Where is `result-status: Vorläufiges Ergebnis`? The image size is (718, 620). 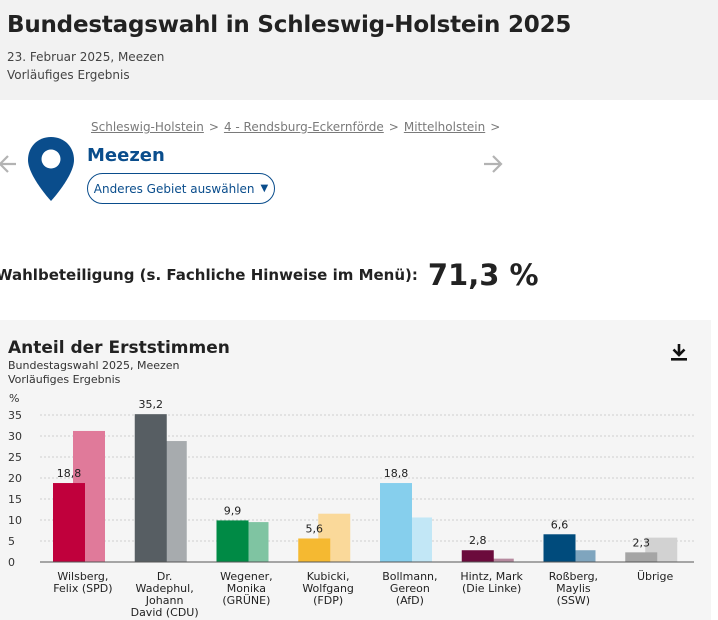 result-status: Vorläufiges Ergebnis is located at coordinates (68, 75).